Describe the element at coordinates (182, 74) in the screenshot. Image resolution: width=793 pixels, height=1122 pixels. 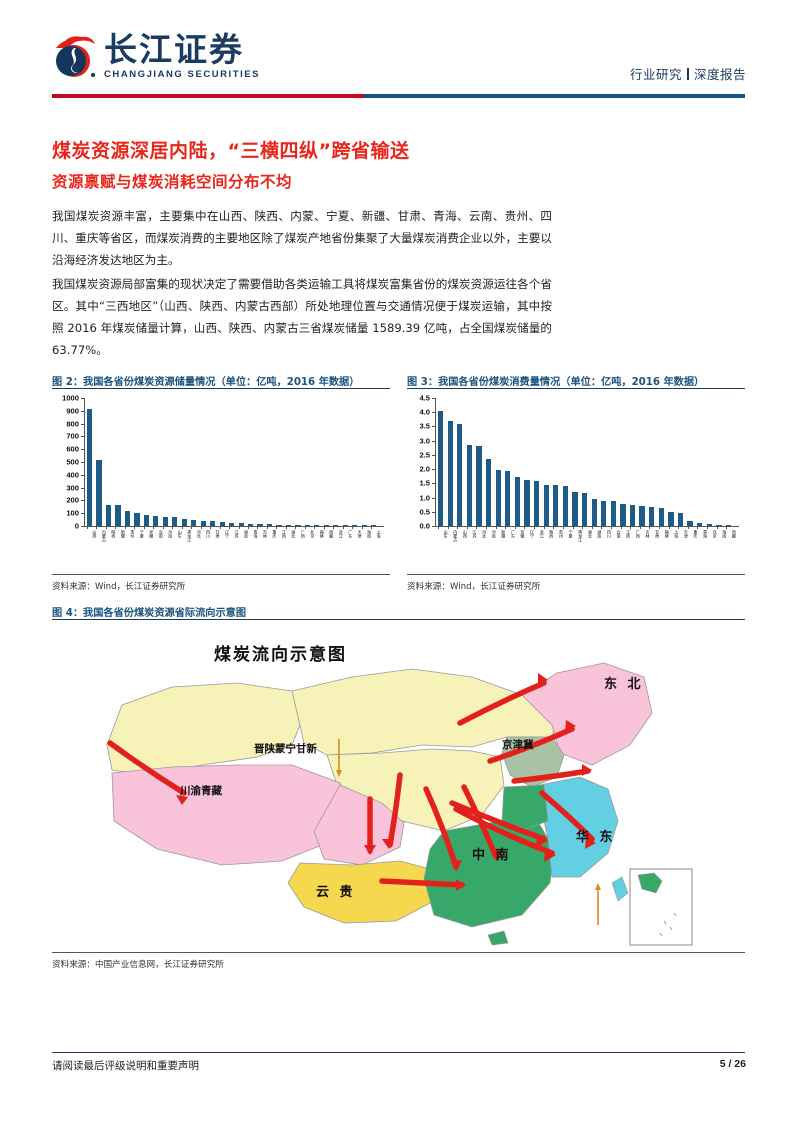
I see `logo-company-name-en: CHANGJIANG SECURITIES` at that location.